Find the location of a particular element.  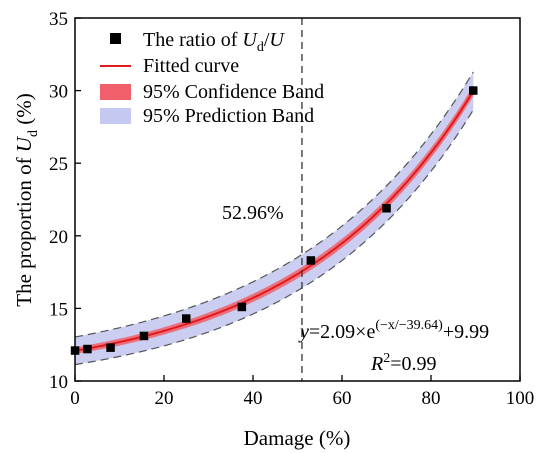

legend-swatch-confidence is located at coordinates (115, 92).